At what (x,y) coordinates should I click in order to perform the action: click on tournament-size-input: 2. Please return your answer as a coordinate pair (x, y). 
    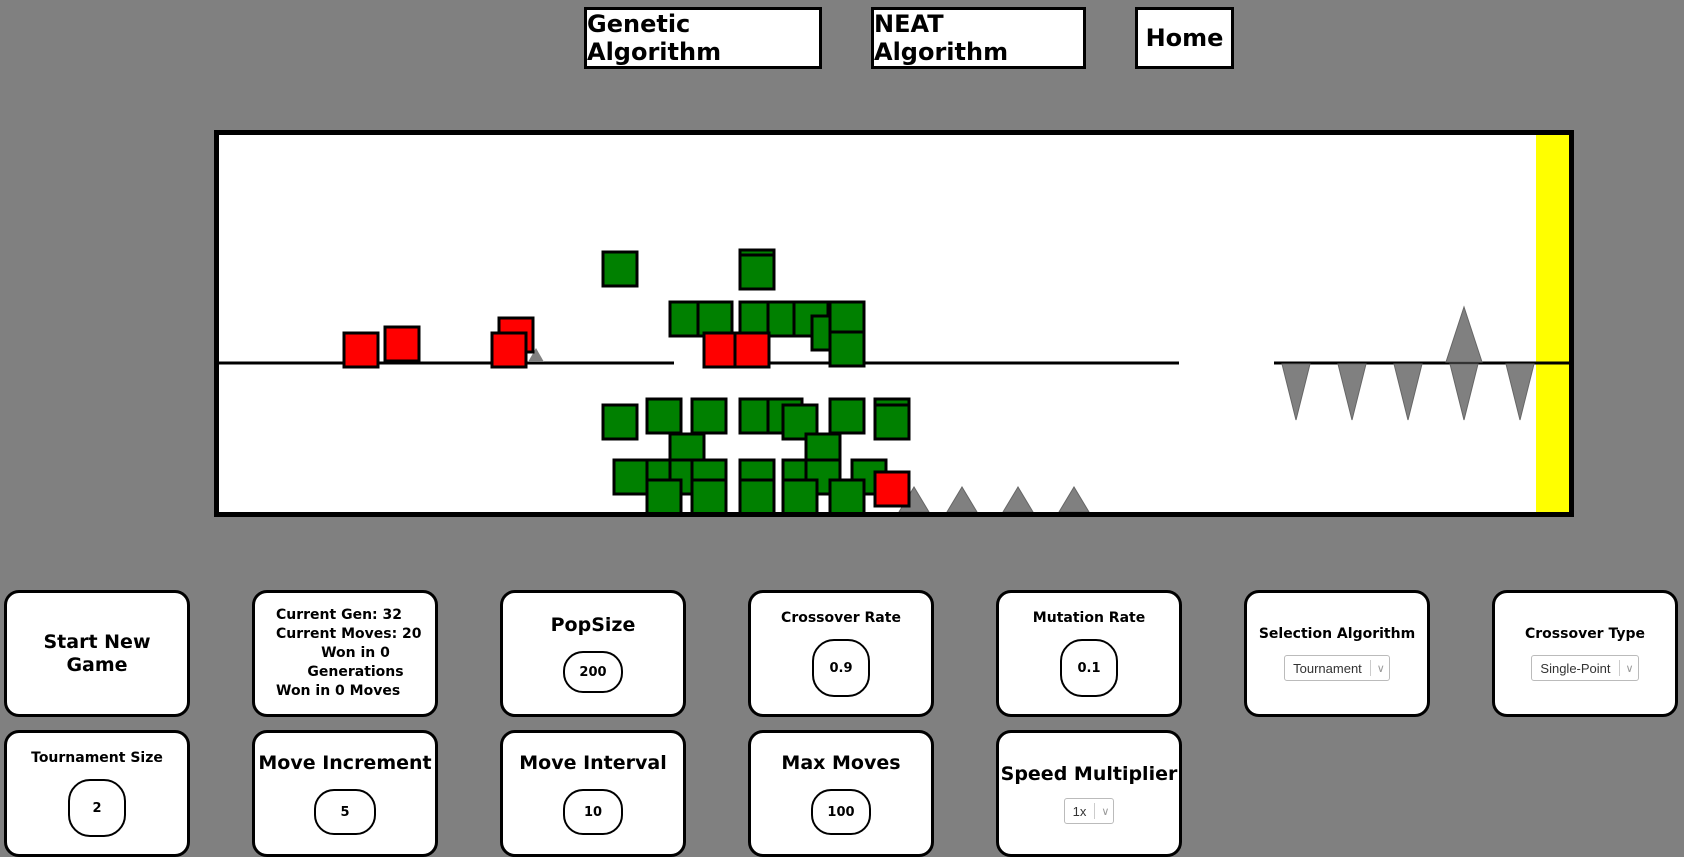
    Looking at the image, I should click on (97, 808).